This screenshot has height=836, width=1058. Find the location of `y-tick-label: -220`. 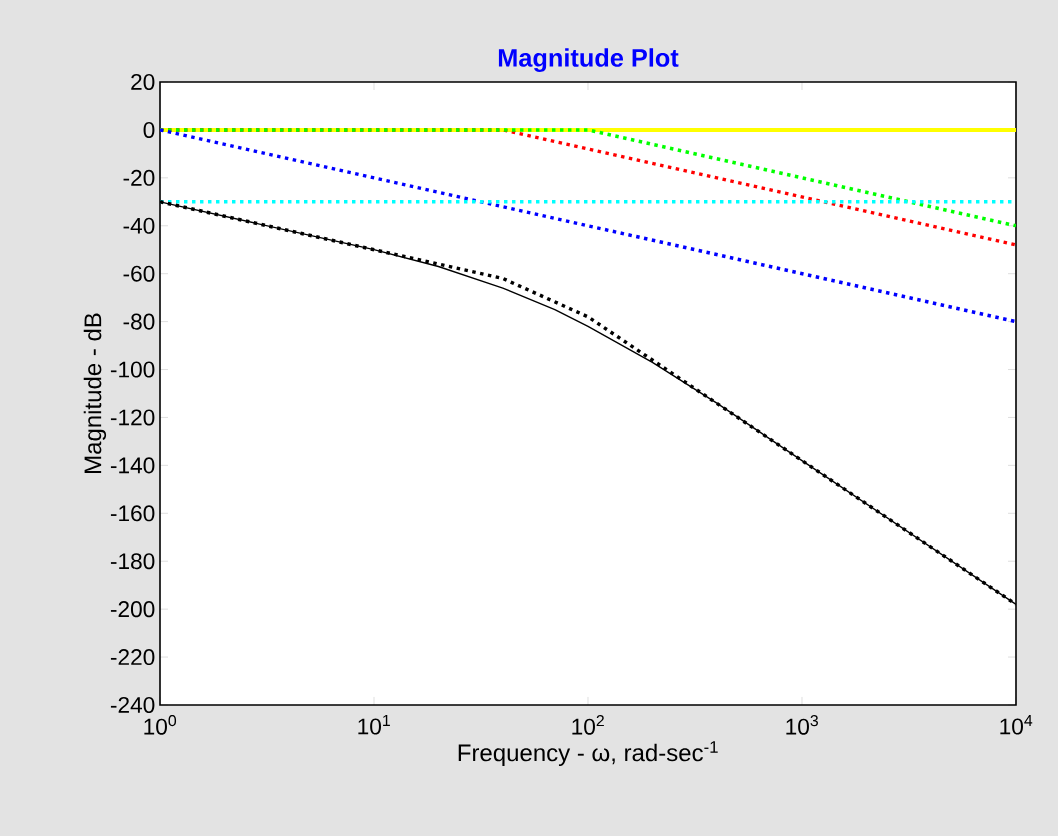

y-tick-label: -220 is located at coordinates (132, 657).